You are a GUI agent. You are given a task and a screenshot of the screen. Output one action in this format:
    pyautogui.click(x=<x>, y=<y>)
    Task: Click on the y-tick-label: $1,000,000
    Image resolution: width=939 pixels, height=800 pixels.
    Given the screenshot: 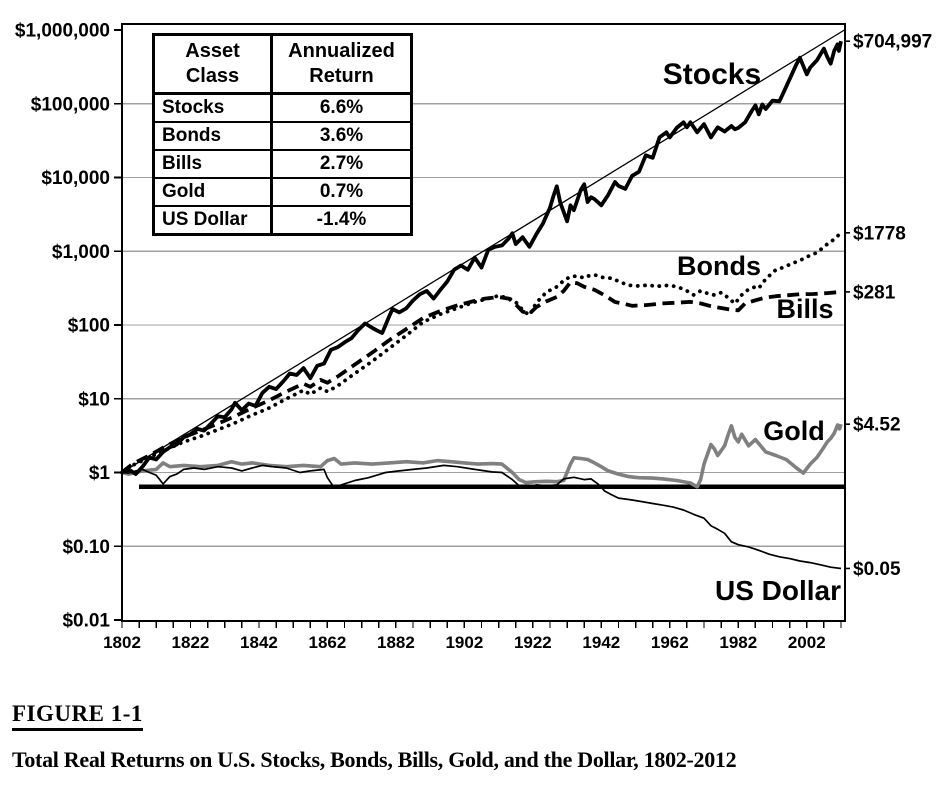 What is the action you would take?
    pyautogui.click(x=62, y=31)
    